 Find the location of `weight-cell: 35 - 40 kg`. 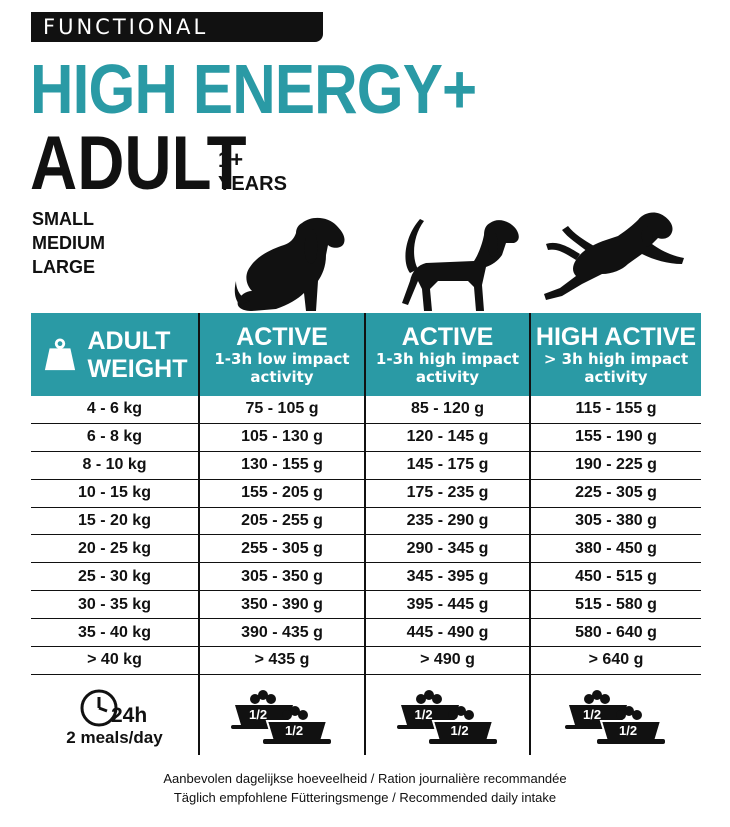

weight-cell: 35 - 40 kg is located at coordinates (115, 633).